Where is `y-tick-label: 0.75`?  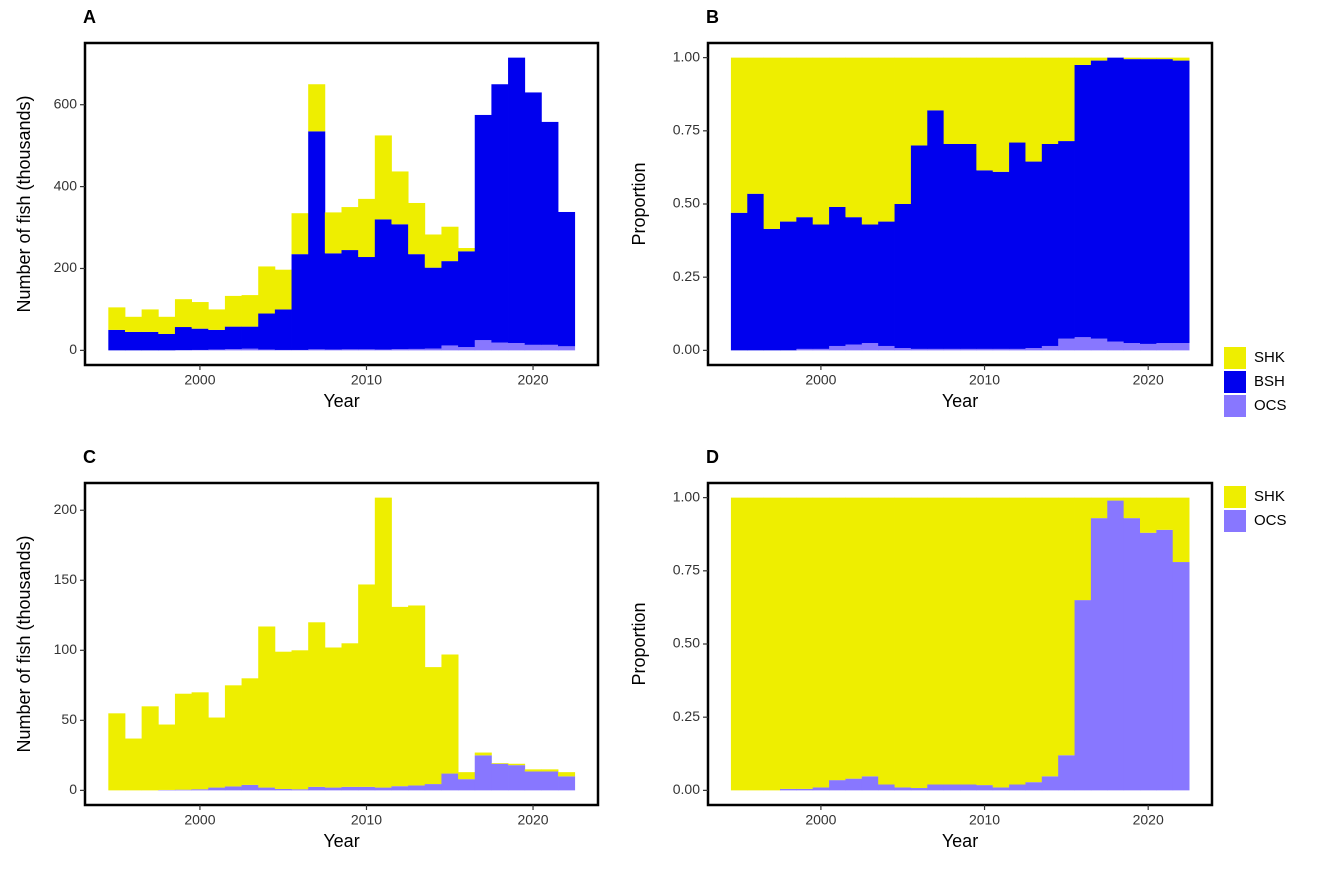
y-tick-label: 0.75 is located at coordinates (686, 570).